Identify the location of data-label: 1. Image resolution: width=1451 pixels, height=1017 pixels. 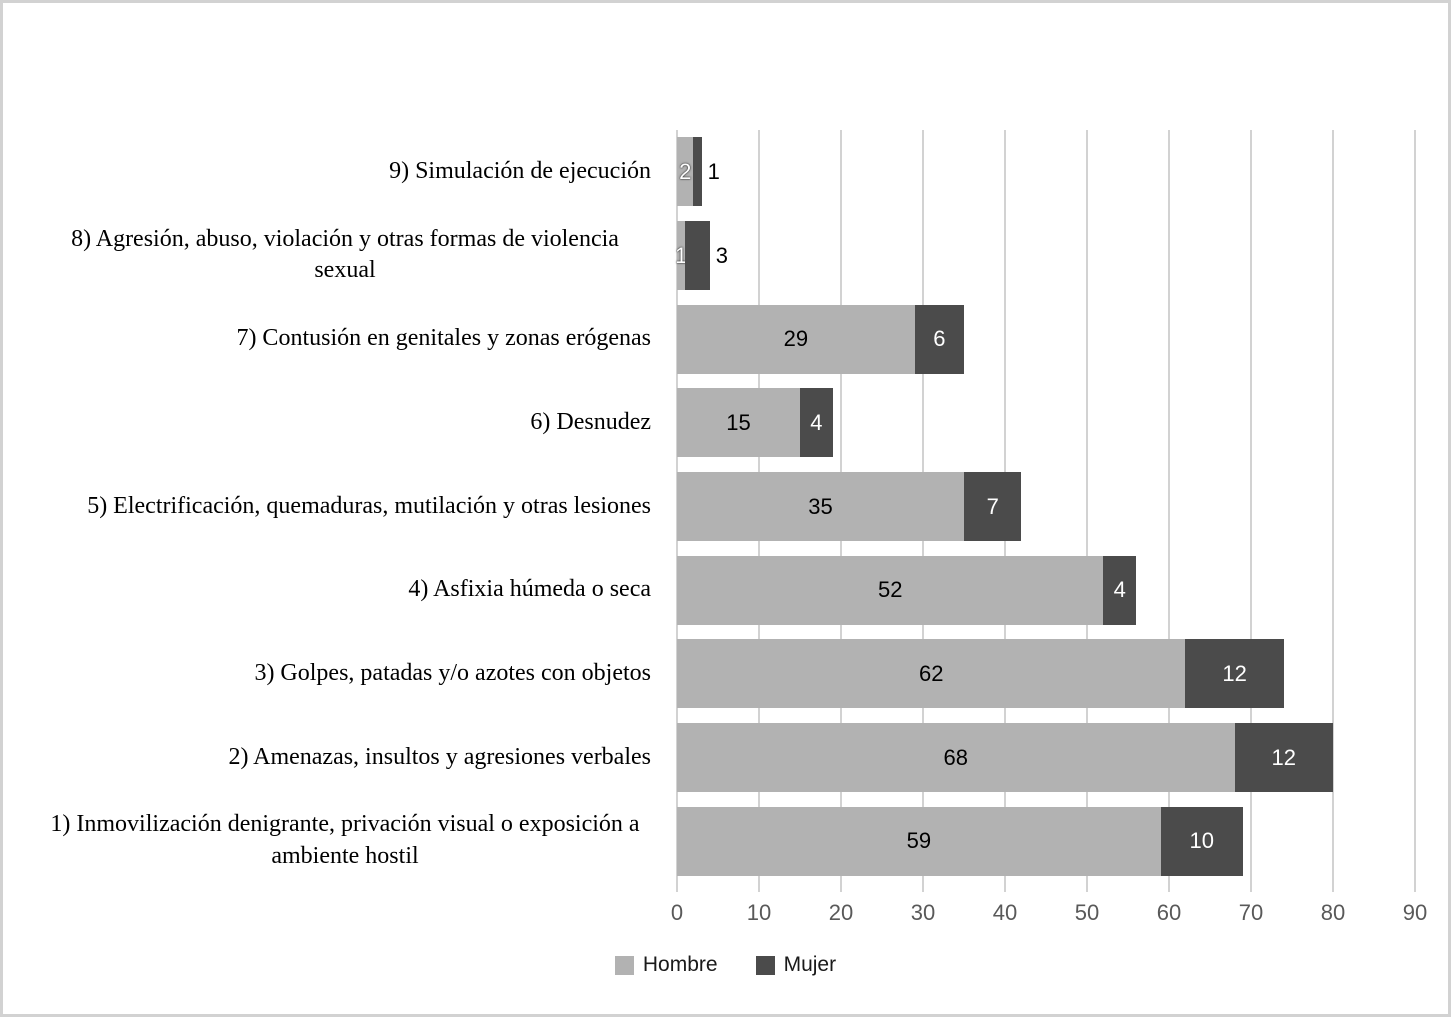
(681, 255).